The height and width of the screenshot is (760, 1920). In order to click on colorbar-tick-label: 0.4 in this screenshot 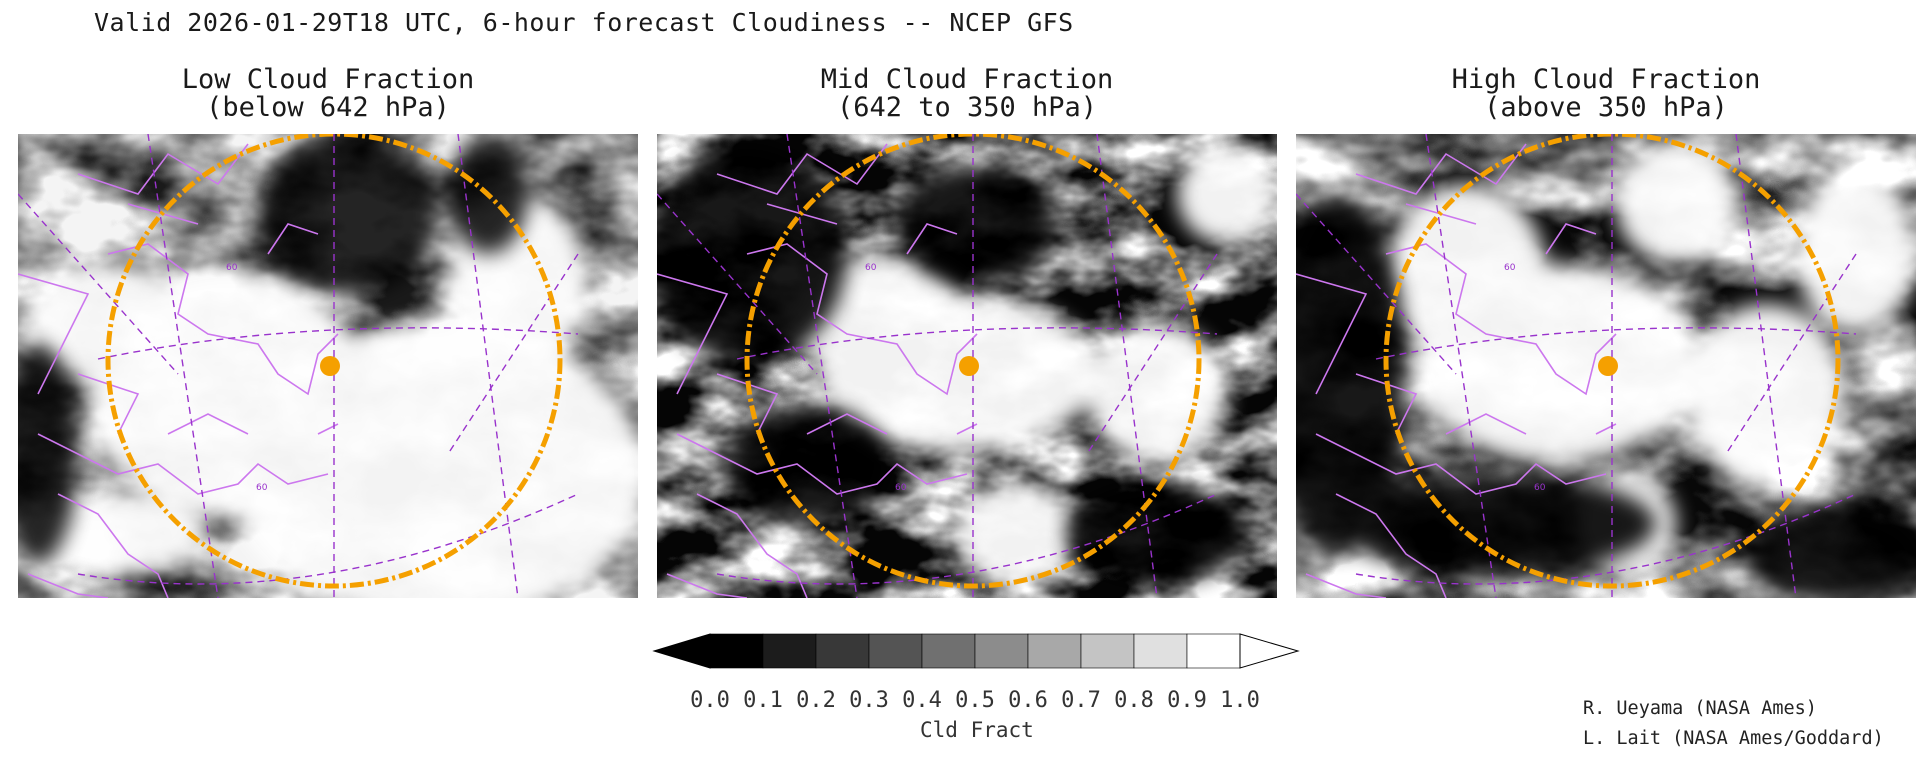, I will do `click(922, 700)`.